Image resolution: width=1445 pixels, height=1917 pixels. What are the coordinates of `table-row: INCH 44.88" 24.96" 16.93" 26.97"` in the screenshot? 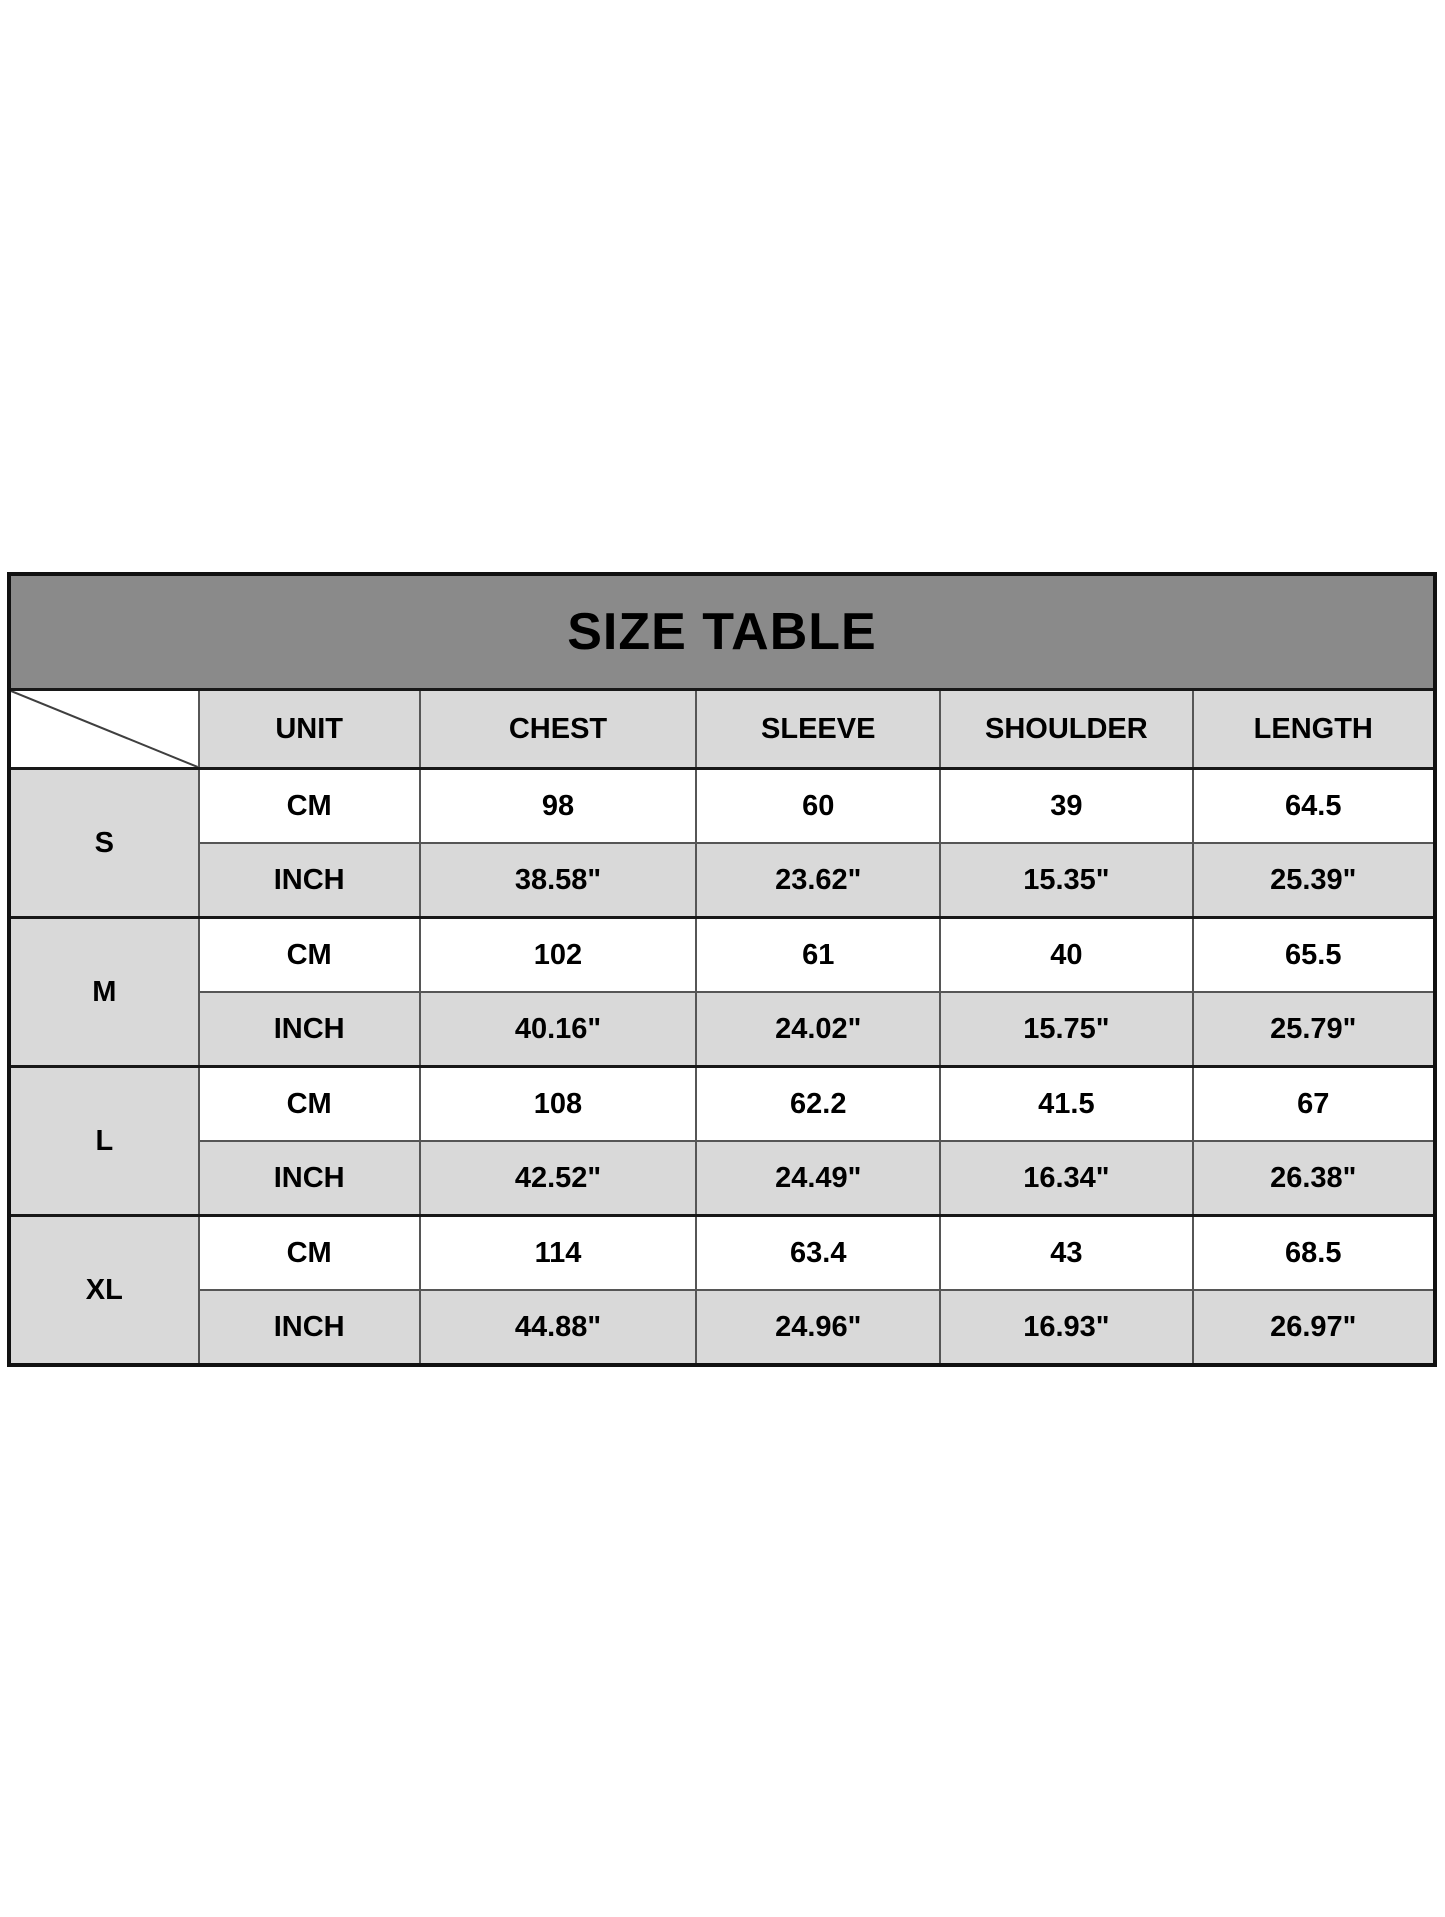 It's located at (723, 1327).